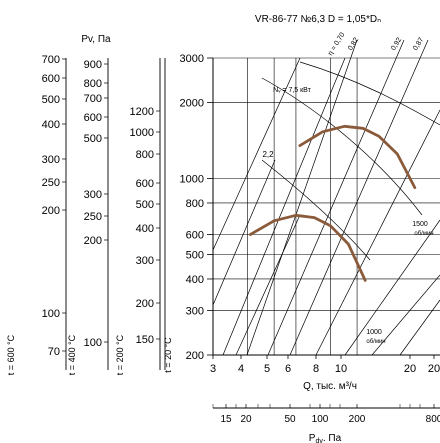  I want to click on x-tick-label: 5, so click(267, 369).